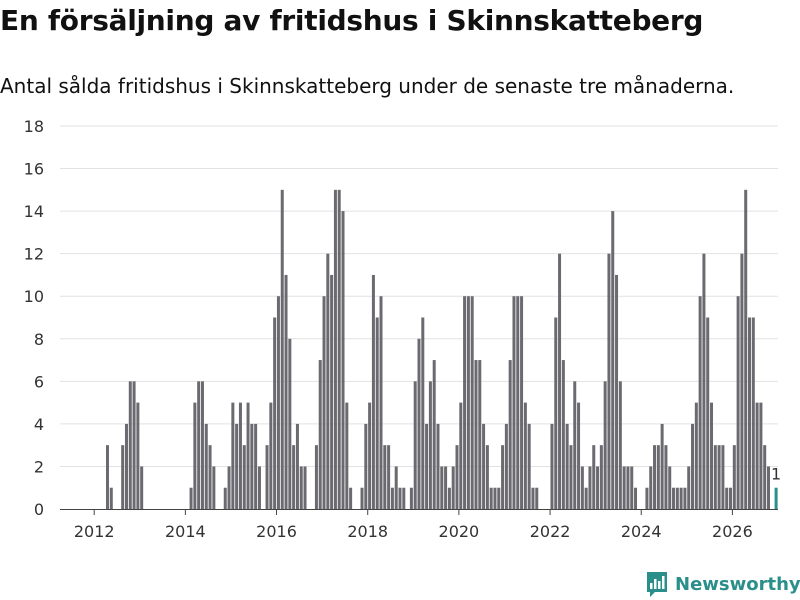 This screenshot has height=600, width=800. Describe the element at coordinates (657, 584) in the screenshot. I see `newsworthy-logo-icon` at that location.